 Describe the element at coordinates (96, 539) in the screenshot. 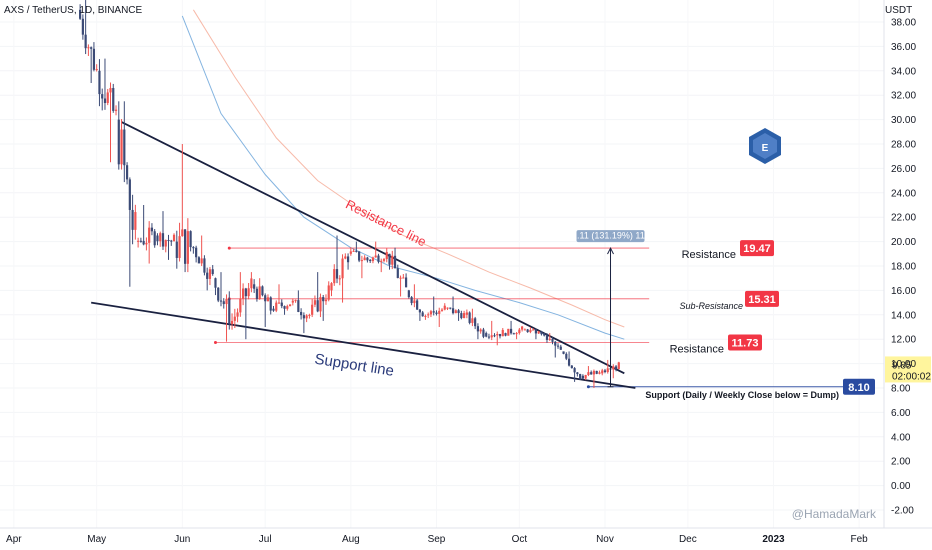

I see `x-tick-label: May` at that location.